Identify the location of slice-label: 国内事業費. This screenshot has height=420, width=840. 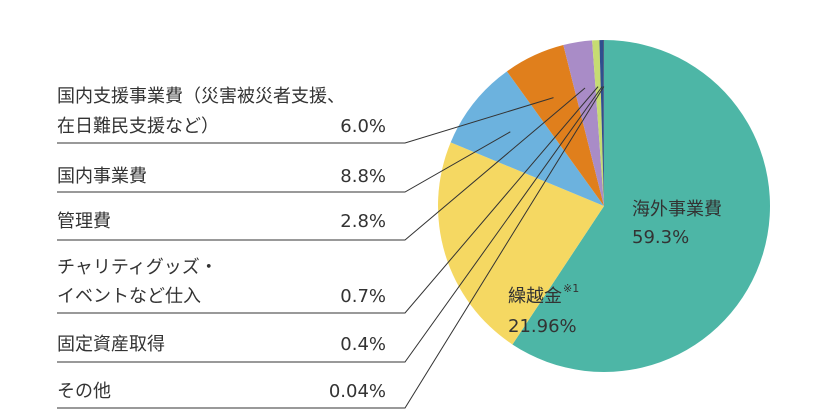
(102, 176).